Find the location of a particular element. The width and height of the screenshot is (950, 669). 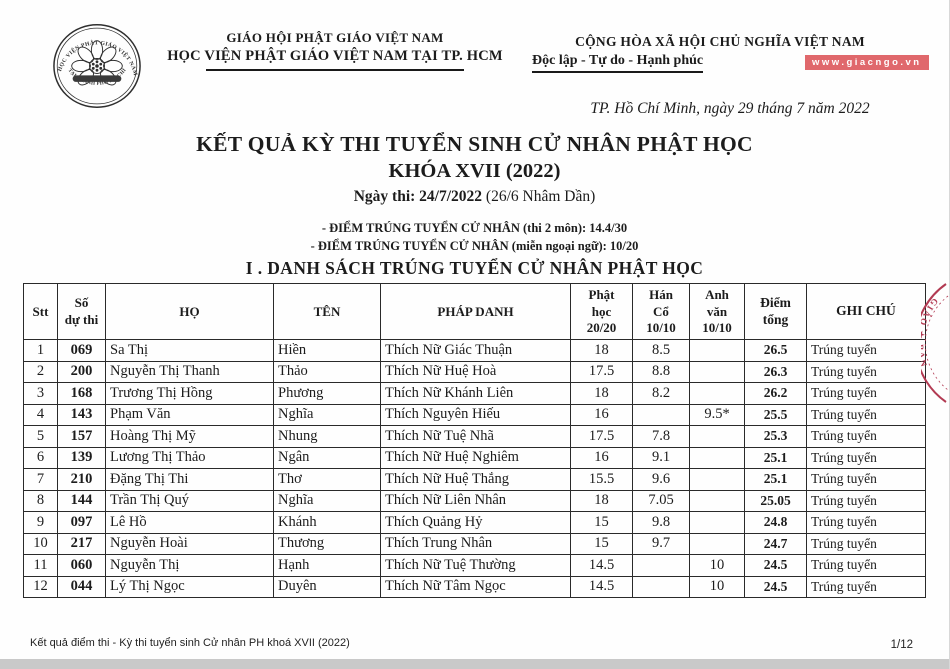

cell: 15 is located at coordinates (601, 543).